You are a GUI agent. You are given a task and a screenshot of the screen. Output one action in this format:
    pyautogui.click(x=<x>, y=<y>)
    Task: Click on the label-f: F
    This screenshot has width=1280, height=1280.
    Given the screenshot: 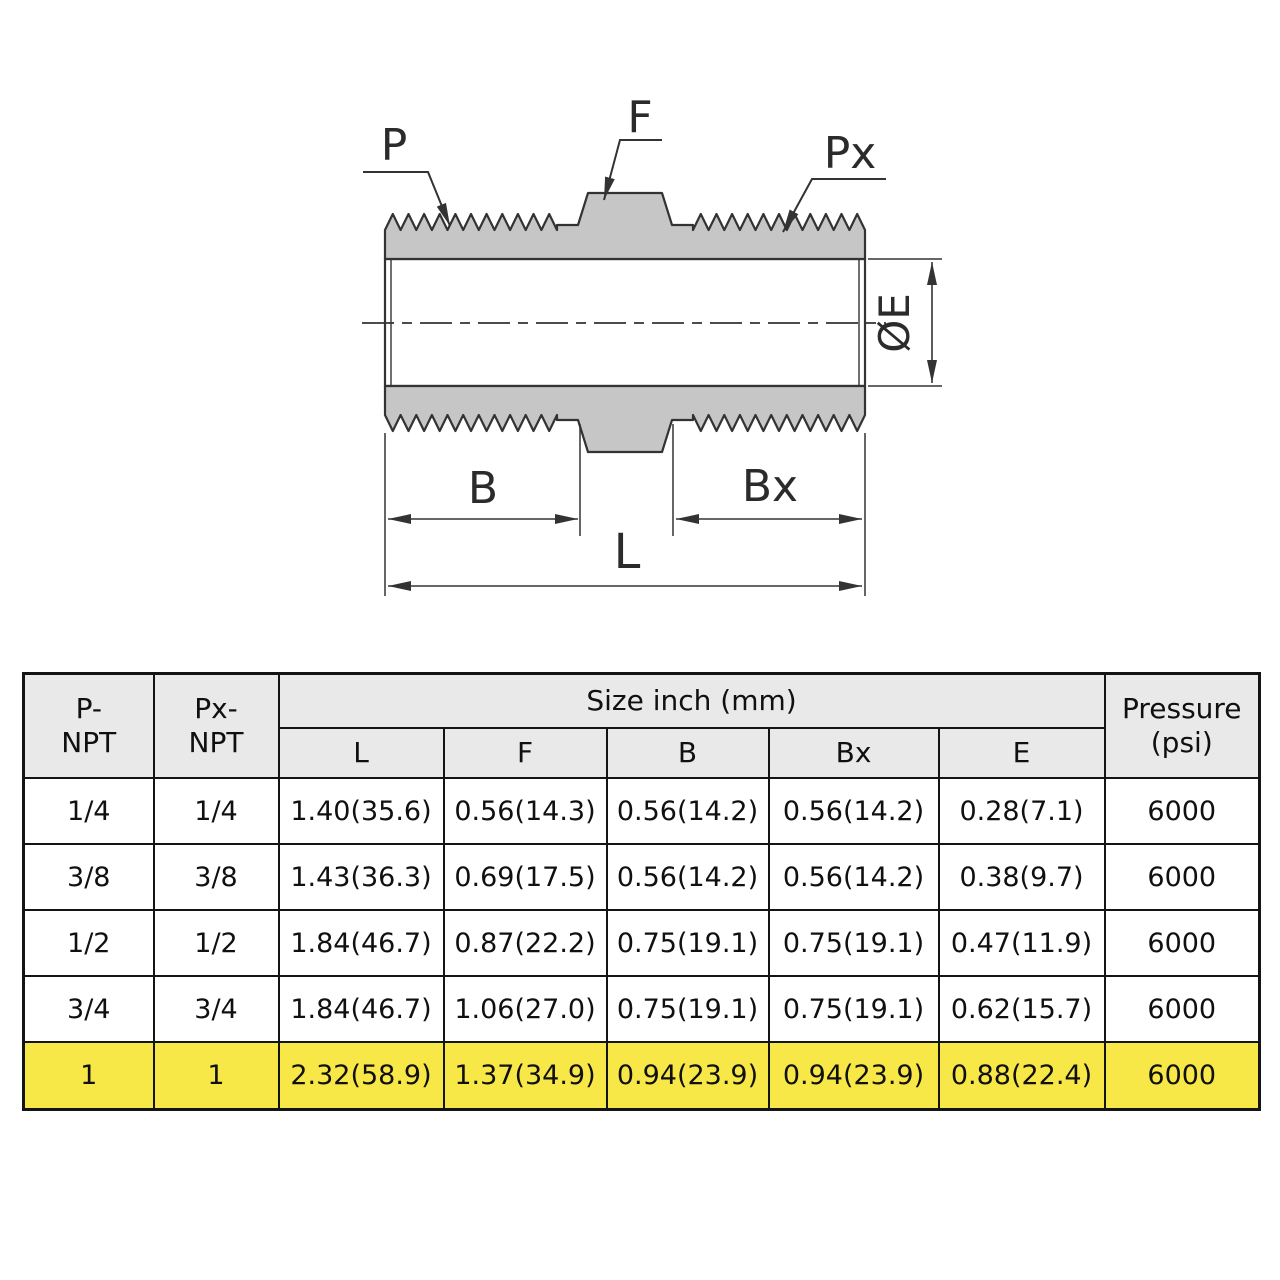 What is the action you would take?
    pyautogui.click(x=639, y=117)
    